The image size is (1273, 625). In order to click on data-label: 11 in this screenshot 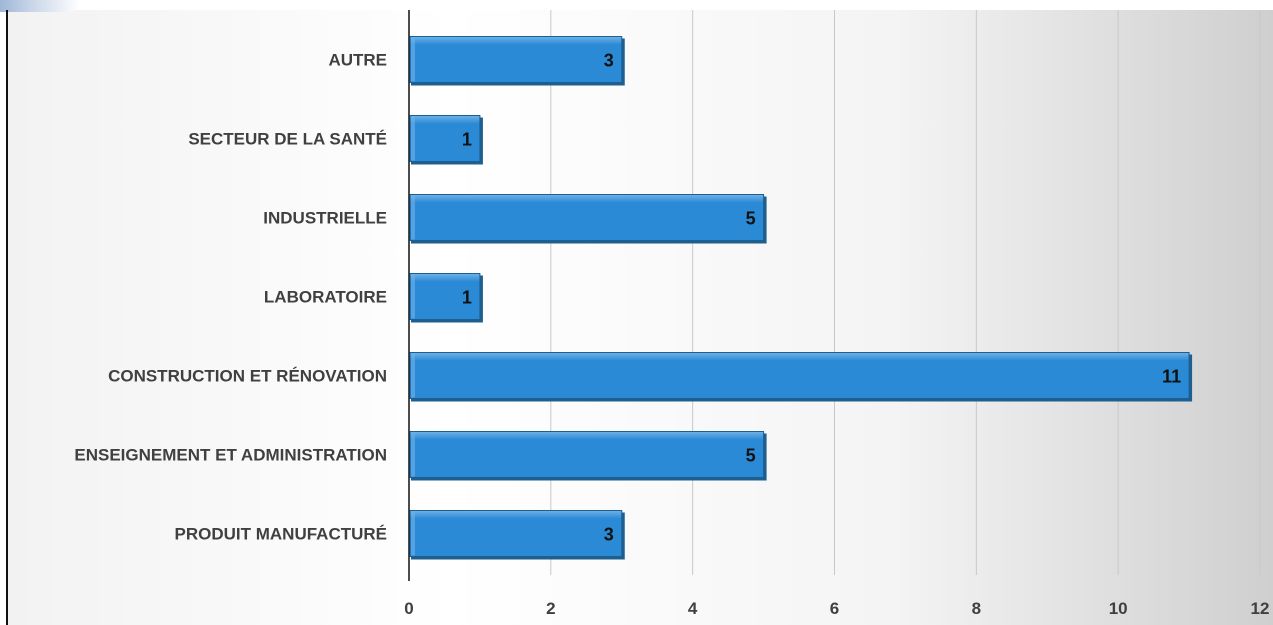, I will do `click(1171, 377)`.